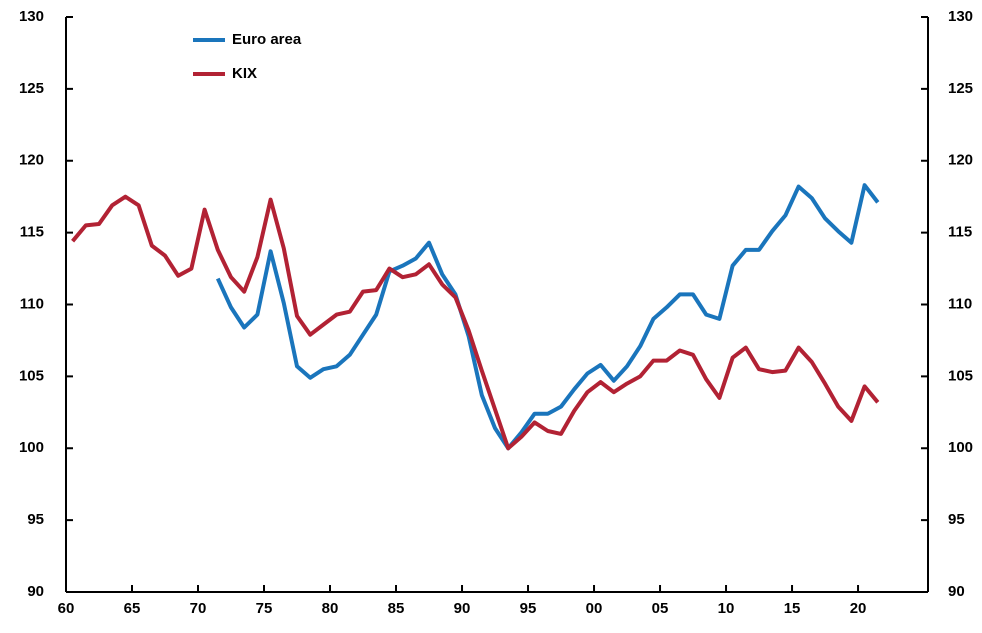  I want to click on x-tick-label: 65, so click(132, 608).